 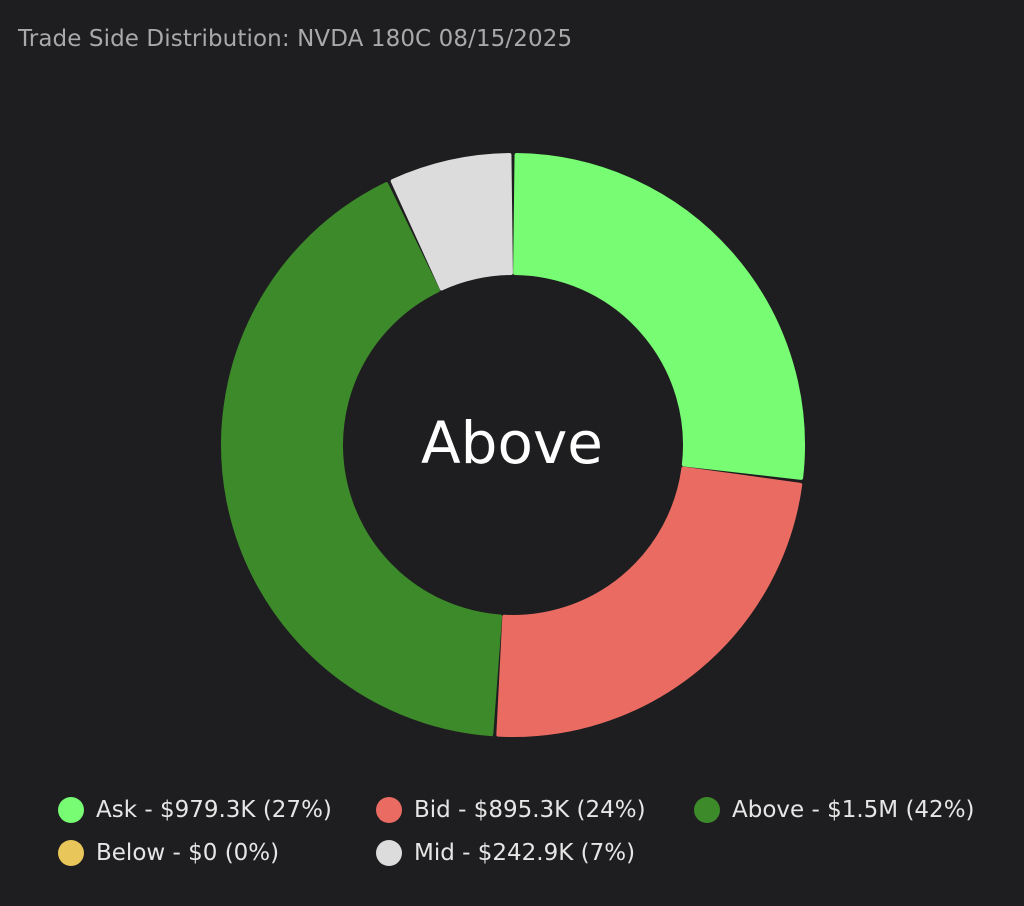 What do you see at coordinates (707, 810) in the screenshot?
I see `legend-swatch-above` at bounding box center [707, 810].